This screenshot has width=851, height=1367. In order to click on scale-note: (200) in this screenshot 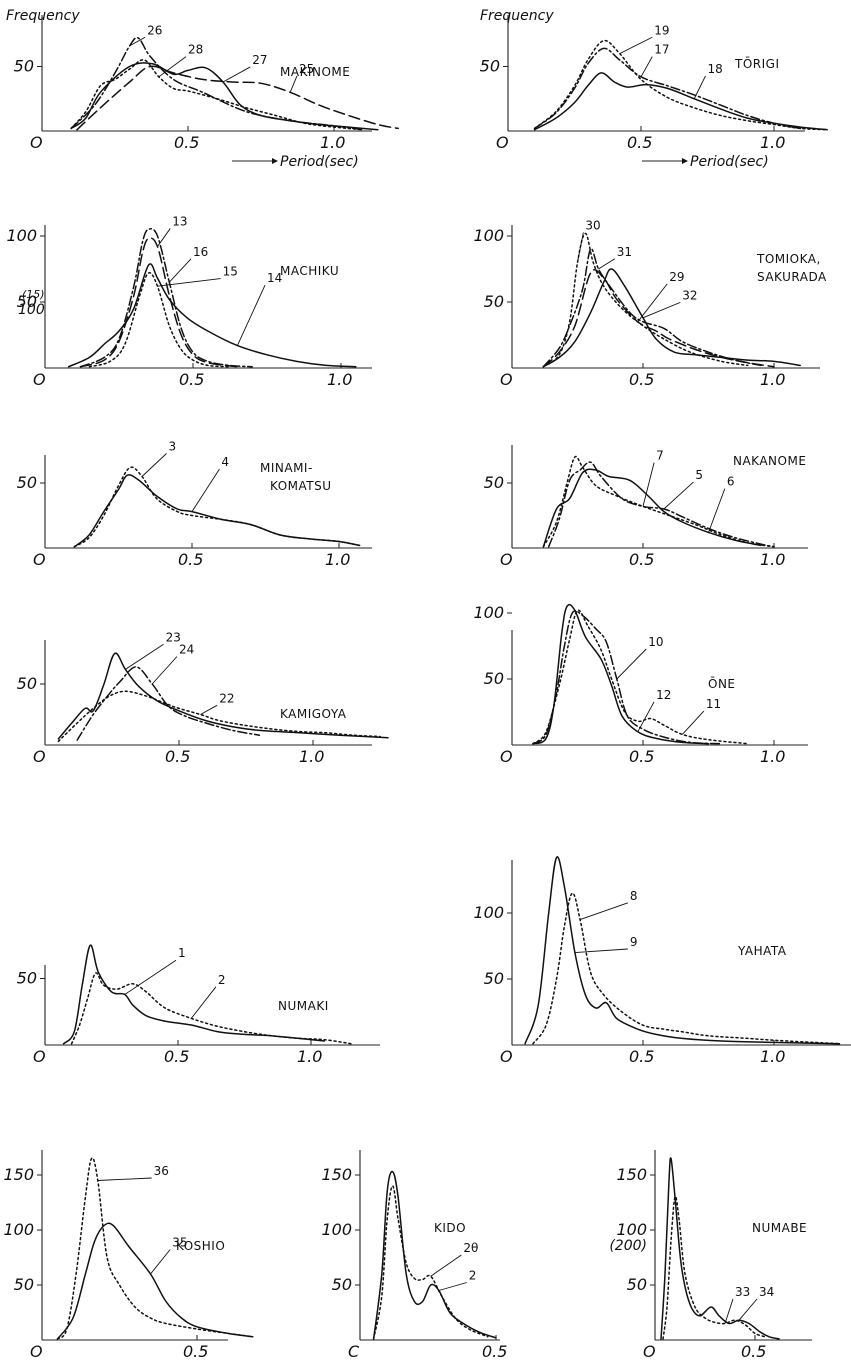, I will do `click(628, 1246)`.